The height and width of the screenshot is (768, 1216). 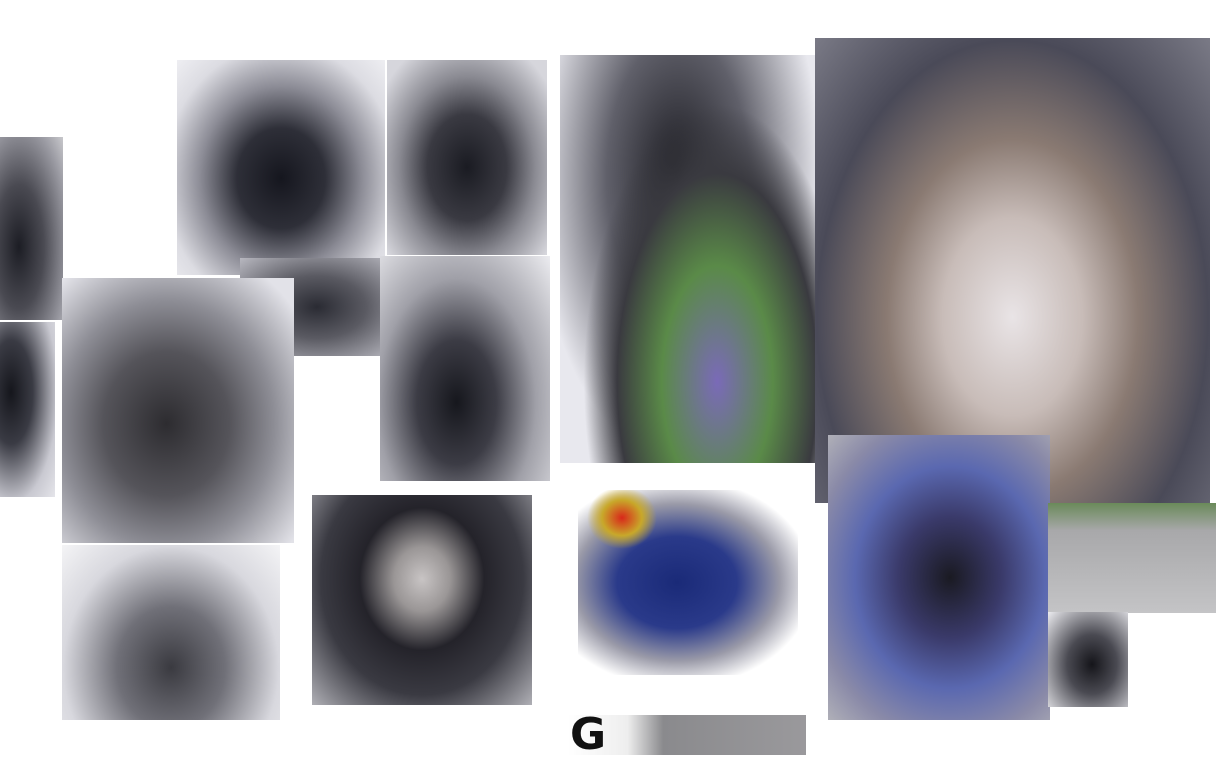 I want to click on text-fragment: G, so click(x=687, y=734).